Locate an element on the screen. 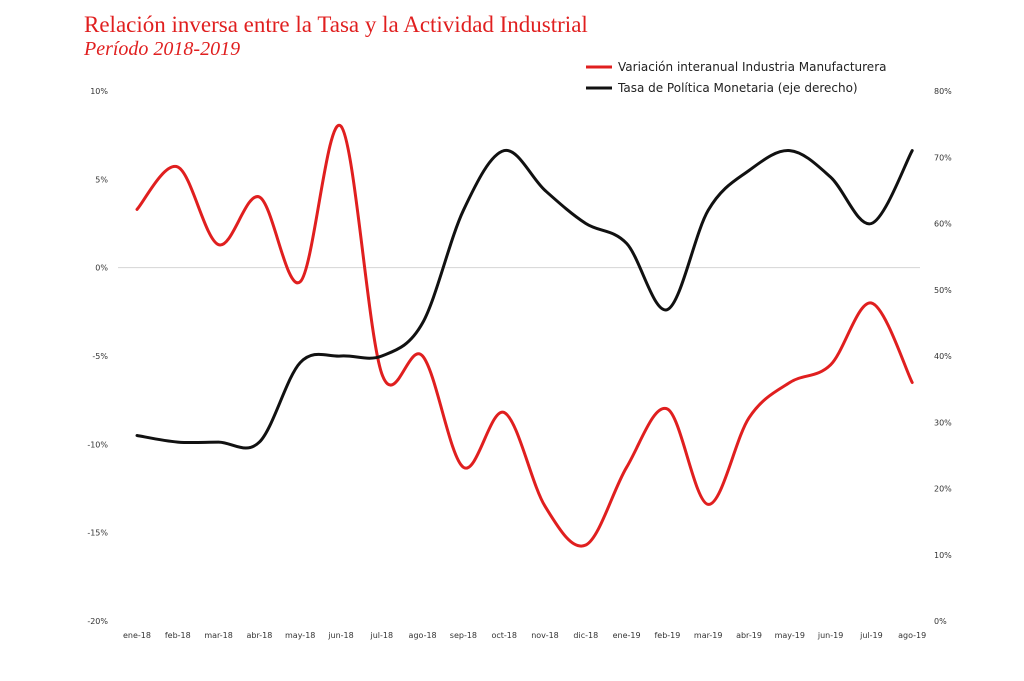  left-axis-tick-label: -10% is located at coordinates (97, 444).